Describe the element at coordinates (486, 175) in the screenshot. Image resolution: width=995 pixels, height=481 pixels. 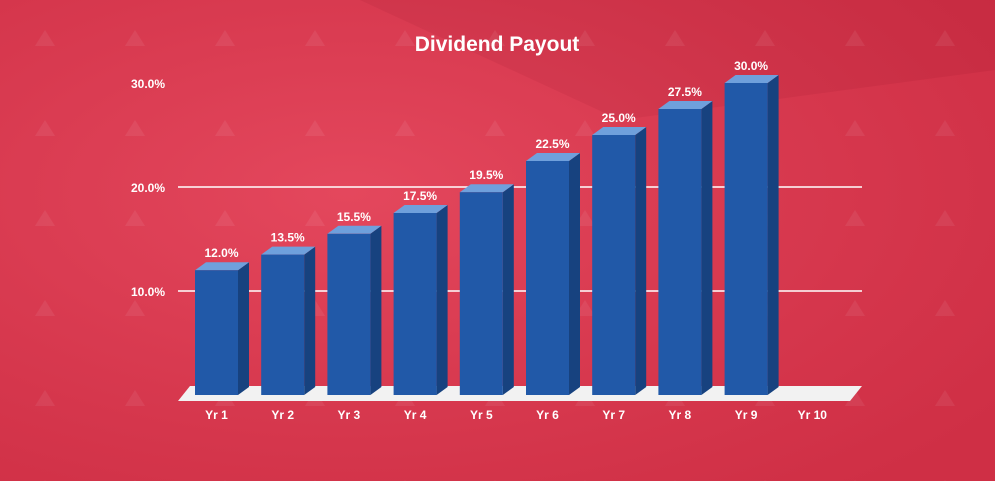
I see `value-label: 19.5%` at that location.